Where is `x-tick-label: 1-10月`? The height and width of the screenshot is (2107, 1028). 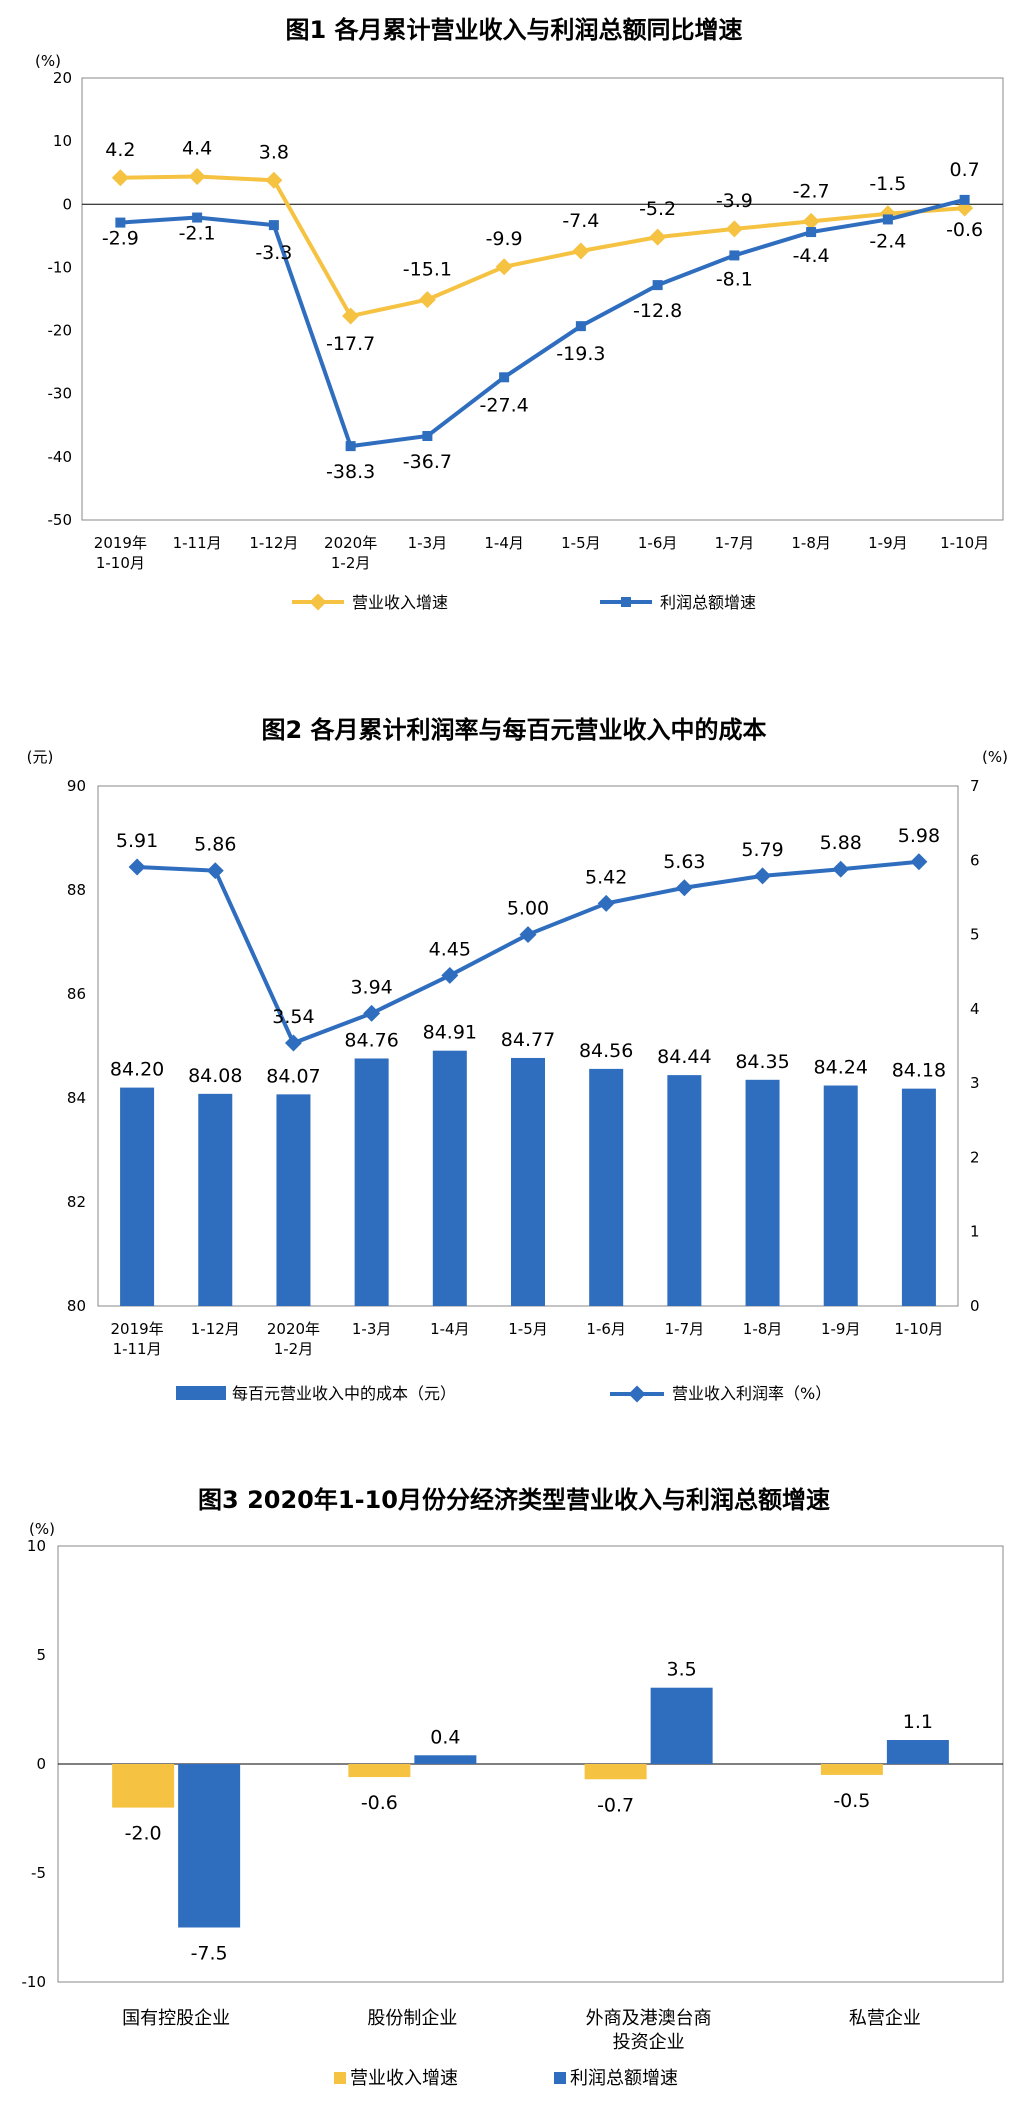 x-tick-label: 1-10月 is located at coordinates (918, 1329).